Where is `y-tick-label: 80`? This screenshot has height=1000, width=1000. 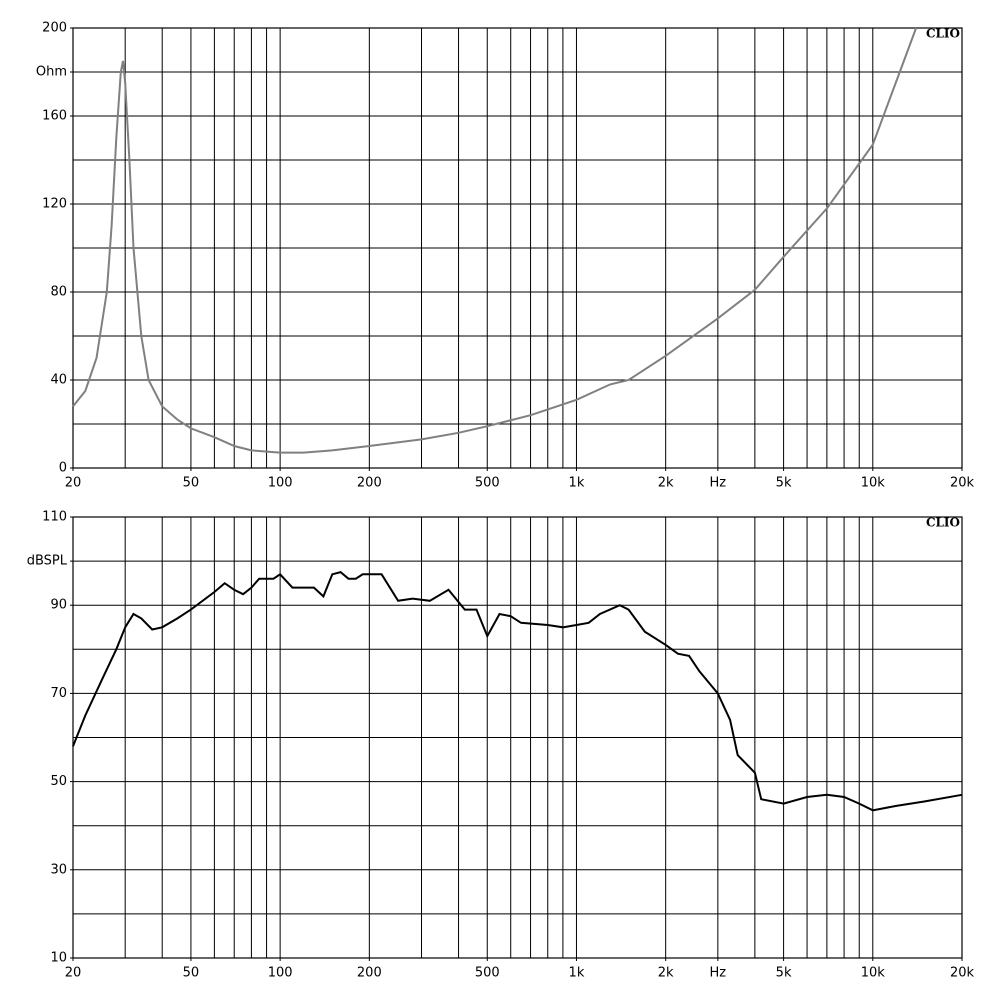
y-tick-label: 80 is located at coordinates (58, 292).